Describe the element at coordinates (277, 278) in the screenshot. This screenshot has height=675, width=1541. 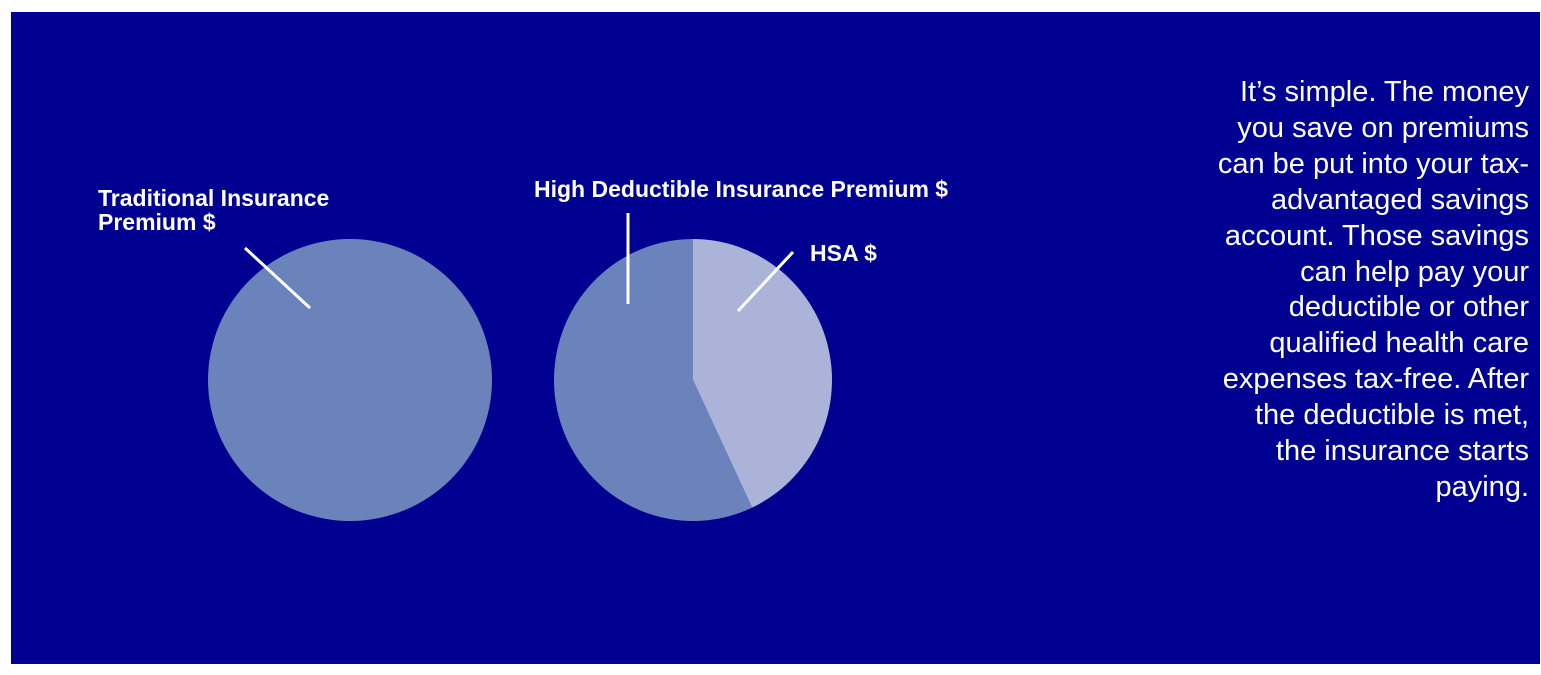
I see `leader-line-traditional` at that location.